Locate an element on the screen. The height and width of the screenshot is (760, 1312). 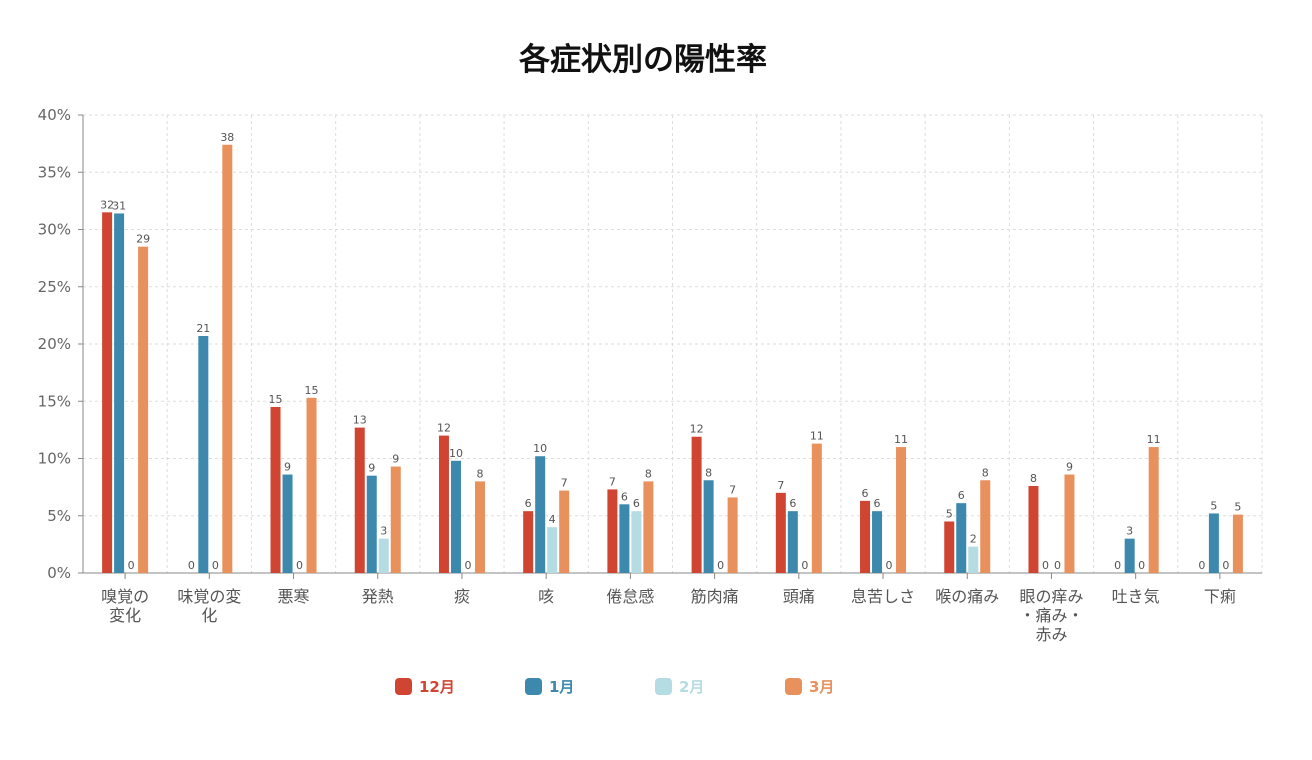
data-label: 38 is located at coordinates (227, 137).